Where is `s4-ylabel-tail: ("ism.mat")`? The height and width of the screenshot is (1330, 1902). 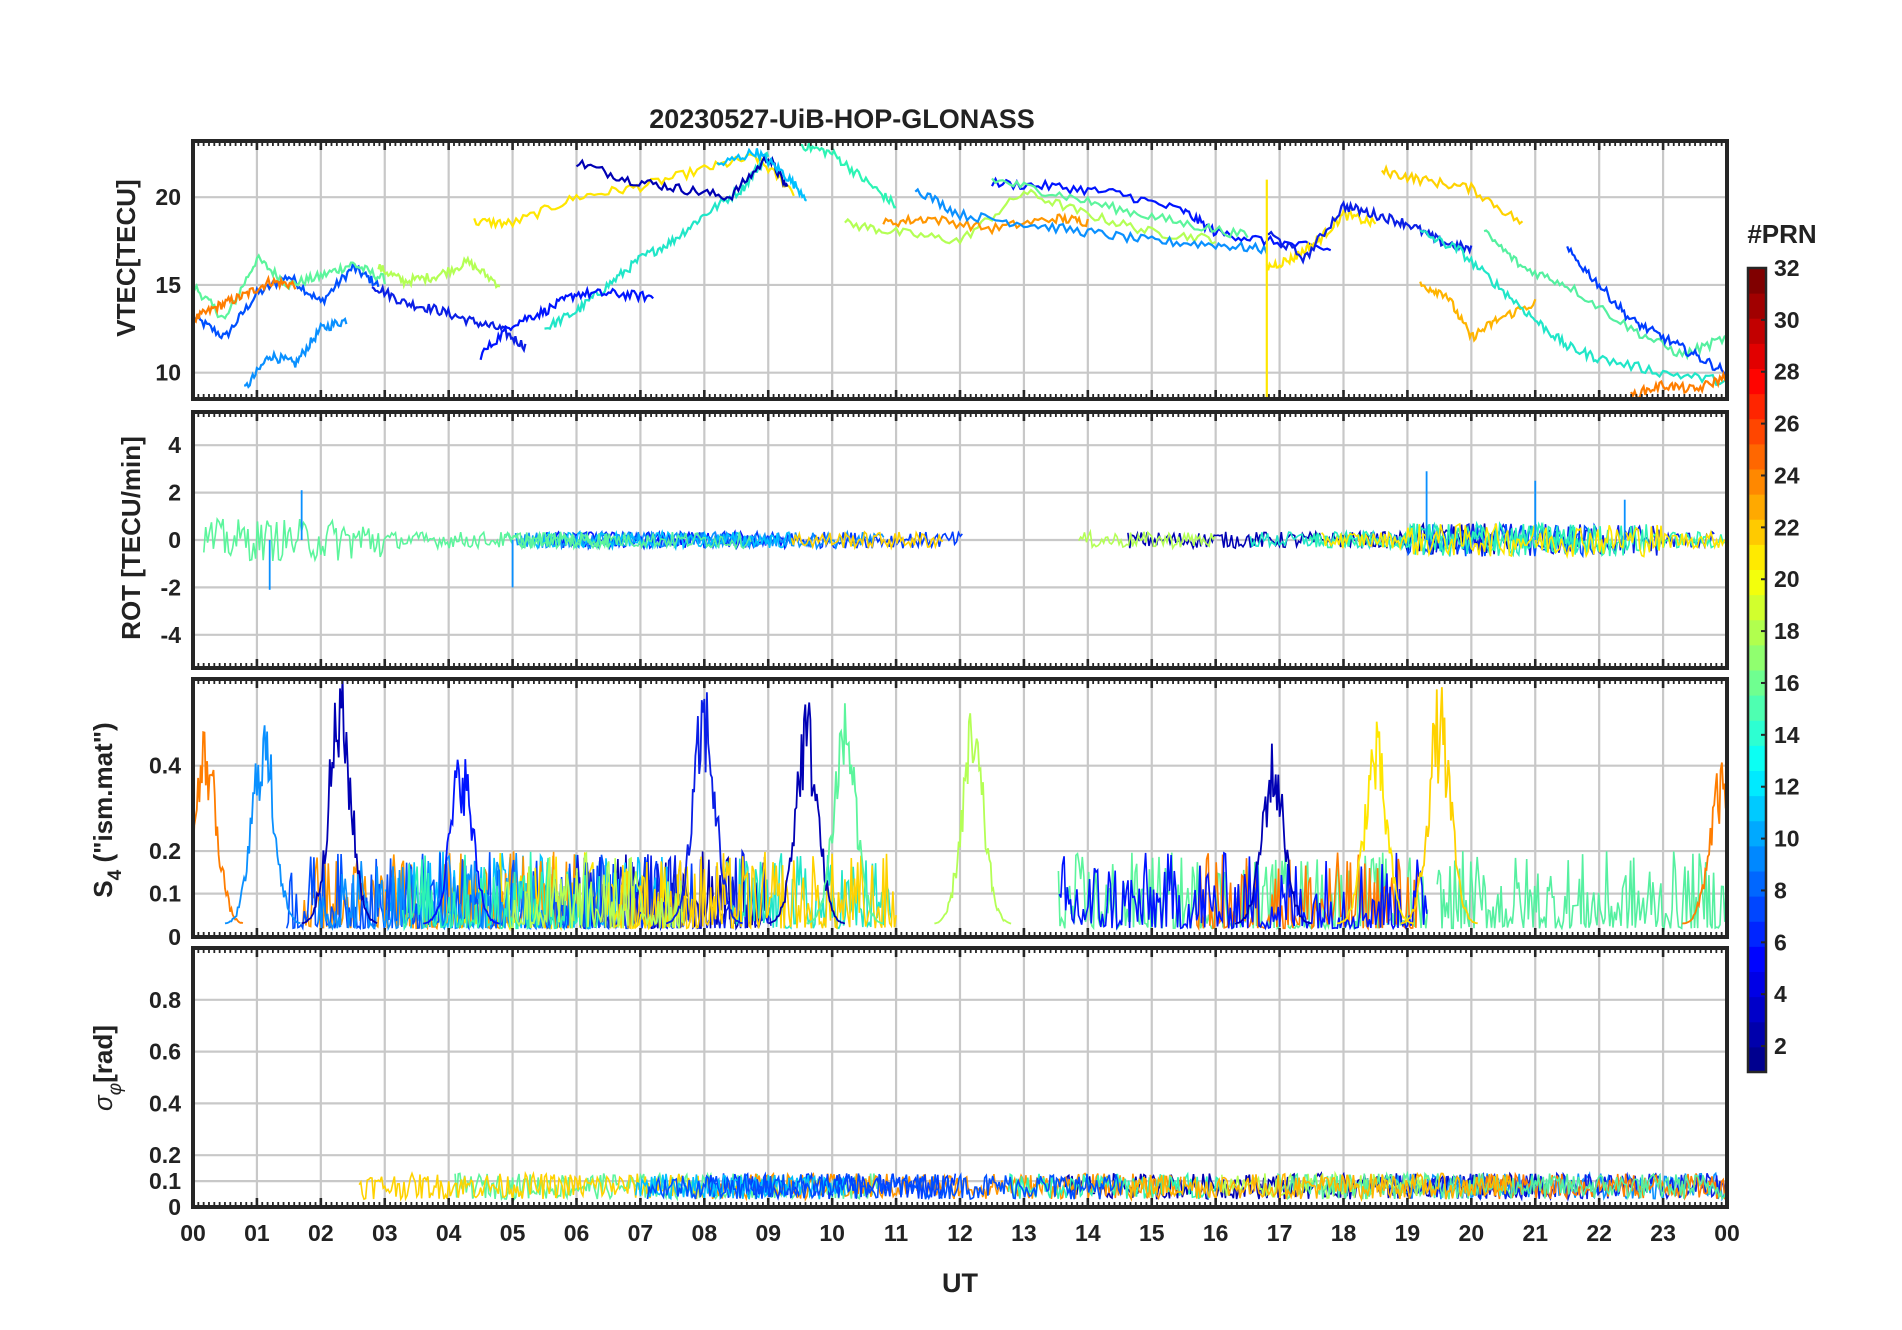 s4-ylabel-tail: ("ism.mat") is located at coordinates (103, 795).